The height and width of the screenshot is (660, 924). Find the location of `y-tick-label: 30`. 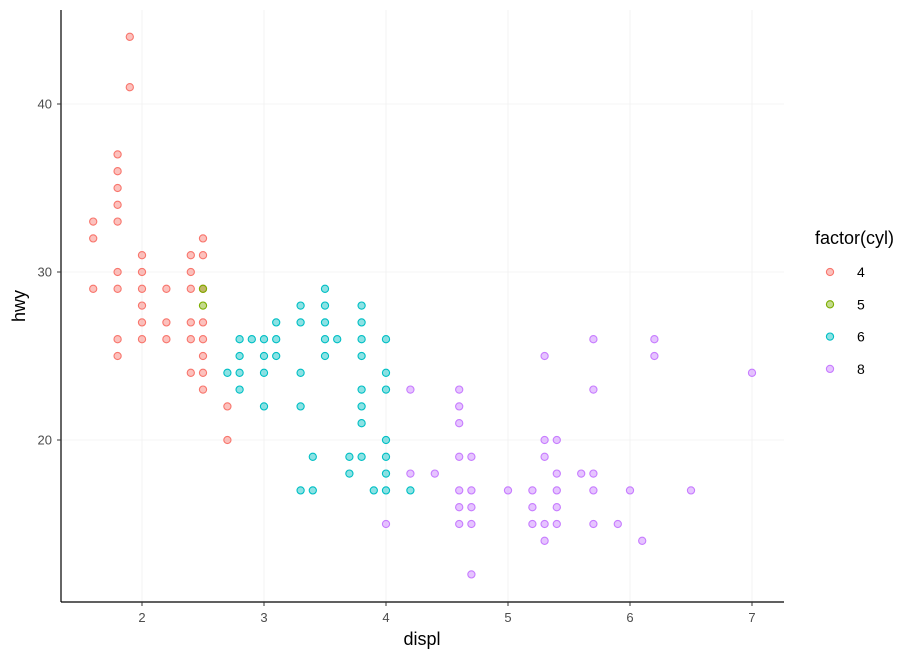

y-tick-label: 30 is located at coordinates (45, 272).